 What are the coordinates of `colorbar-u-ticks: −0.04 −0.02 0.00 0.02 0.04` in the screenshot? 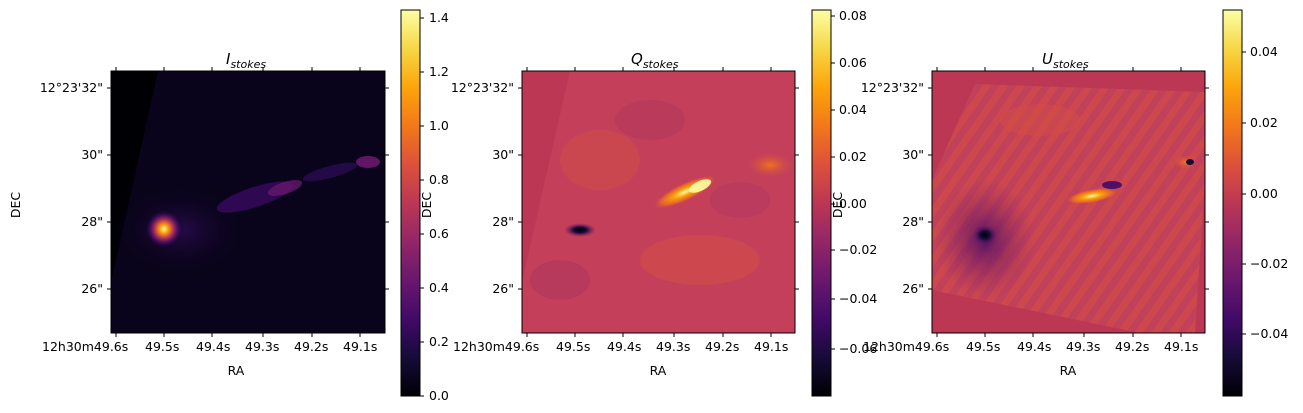 It's located at (1265, 192).